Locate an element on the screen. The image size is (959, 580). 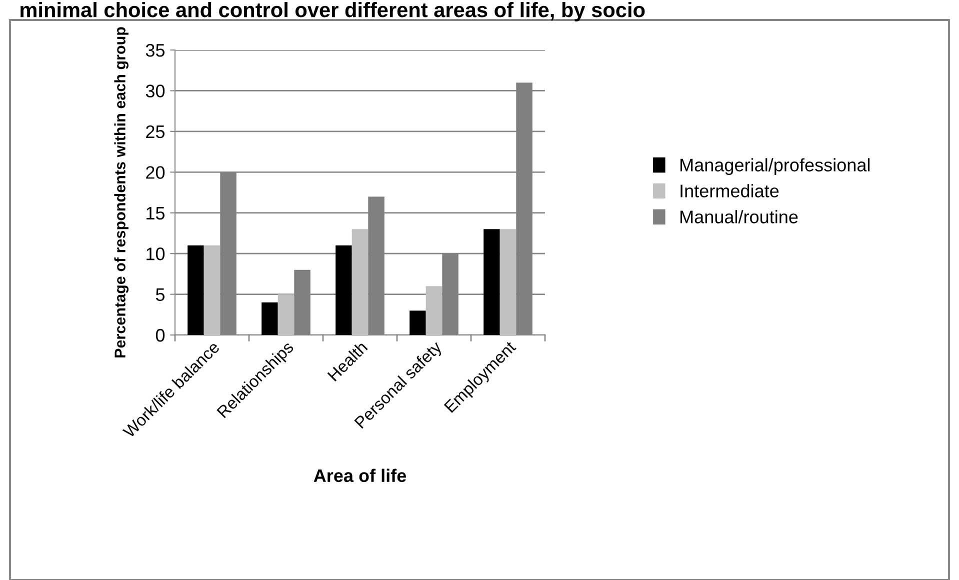
y-tick-label: 0 is located at coordinates (160, 335).